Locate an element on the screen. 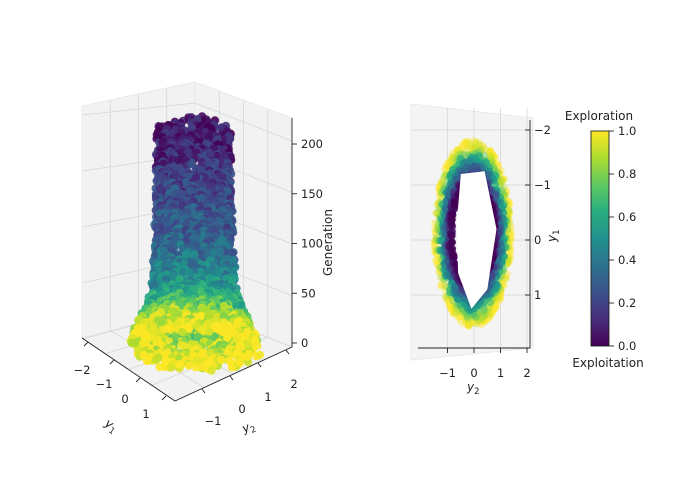 This screenshot has height=489, width=682. left-y-tick-label: 1 is located at coordinates (267, 397).